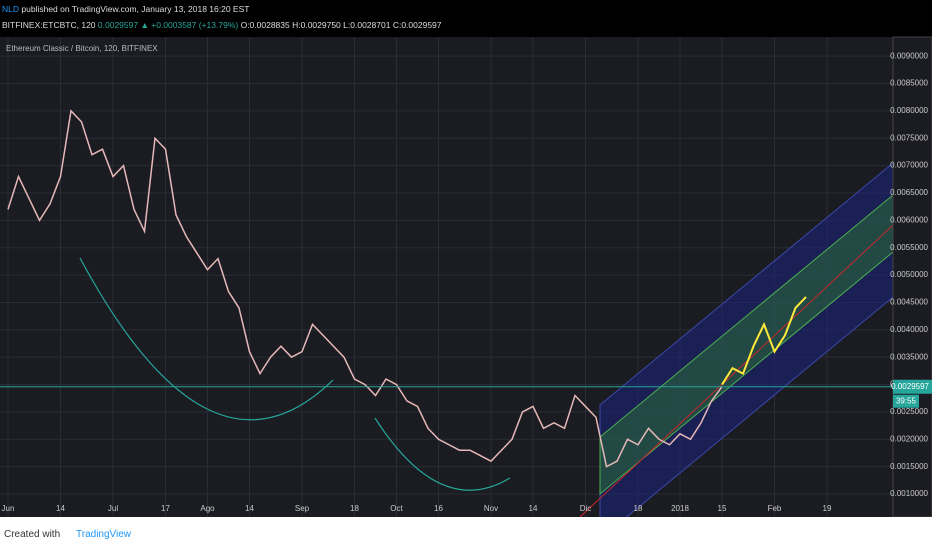  I want to click on y-tick-label: 0.0010000, so click(909, 493).